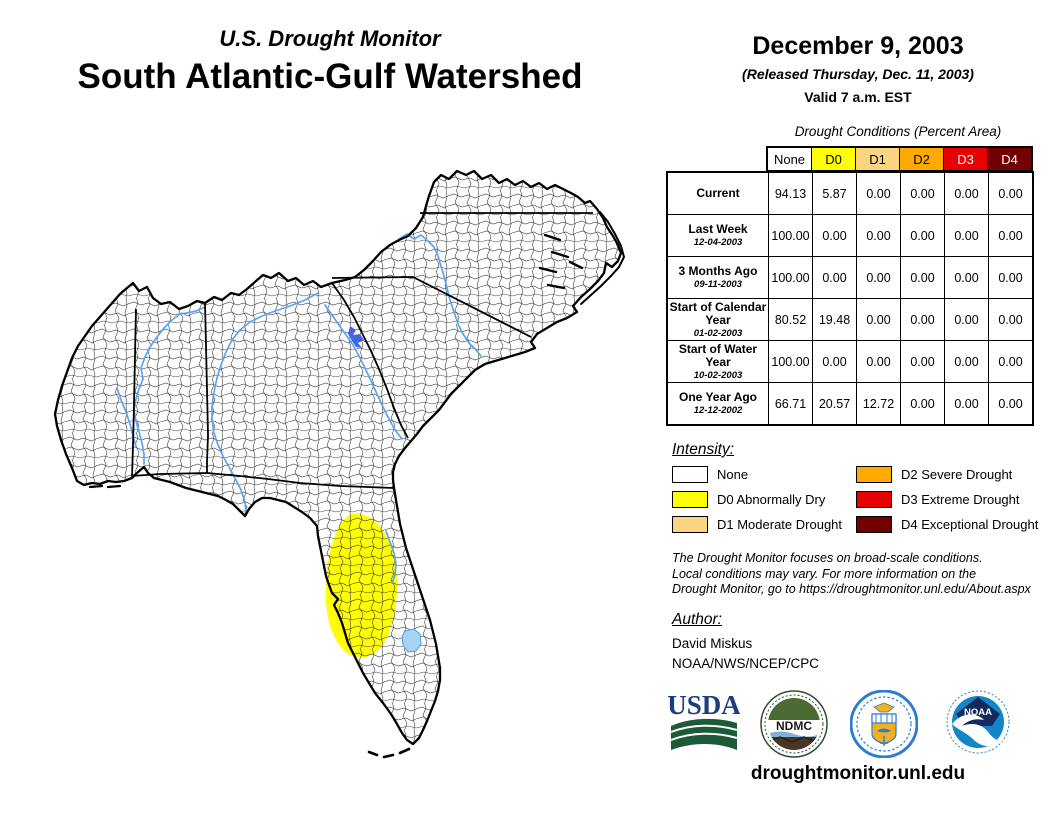 The image size is (1056, 816). I want to click on cell-value: 5.87, so click(834, 193).